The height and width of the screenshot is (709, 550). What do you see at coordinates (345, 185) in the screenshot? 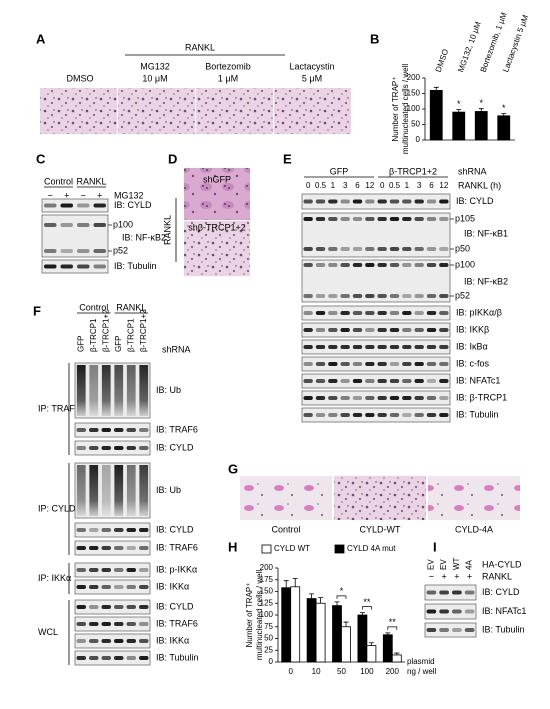
I see `time-label: 3` at bounding box center [345, 185].